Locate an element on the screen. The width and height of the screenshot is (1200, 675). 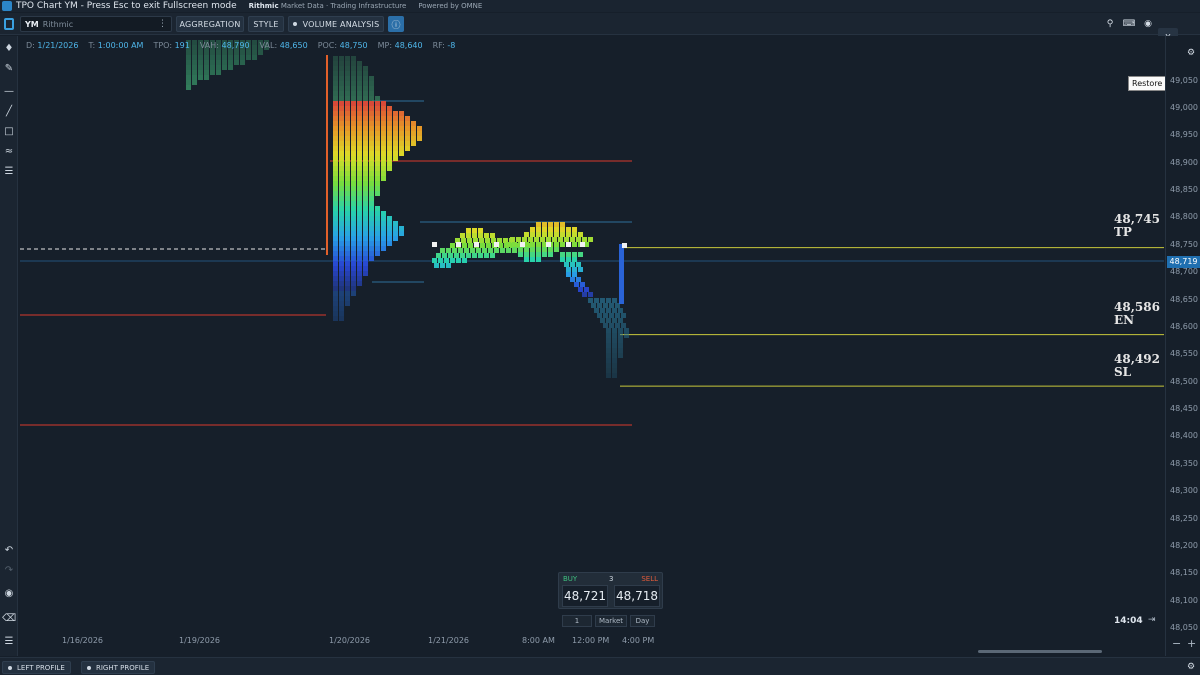
sl-level-label: 48,492 SL is located at coordinates (1156, 366).